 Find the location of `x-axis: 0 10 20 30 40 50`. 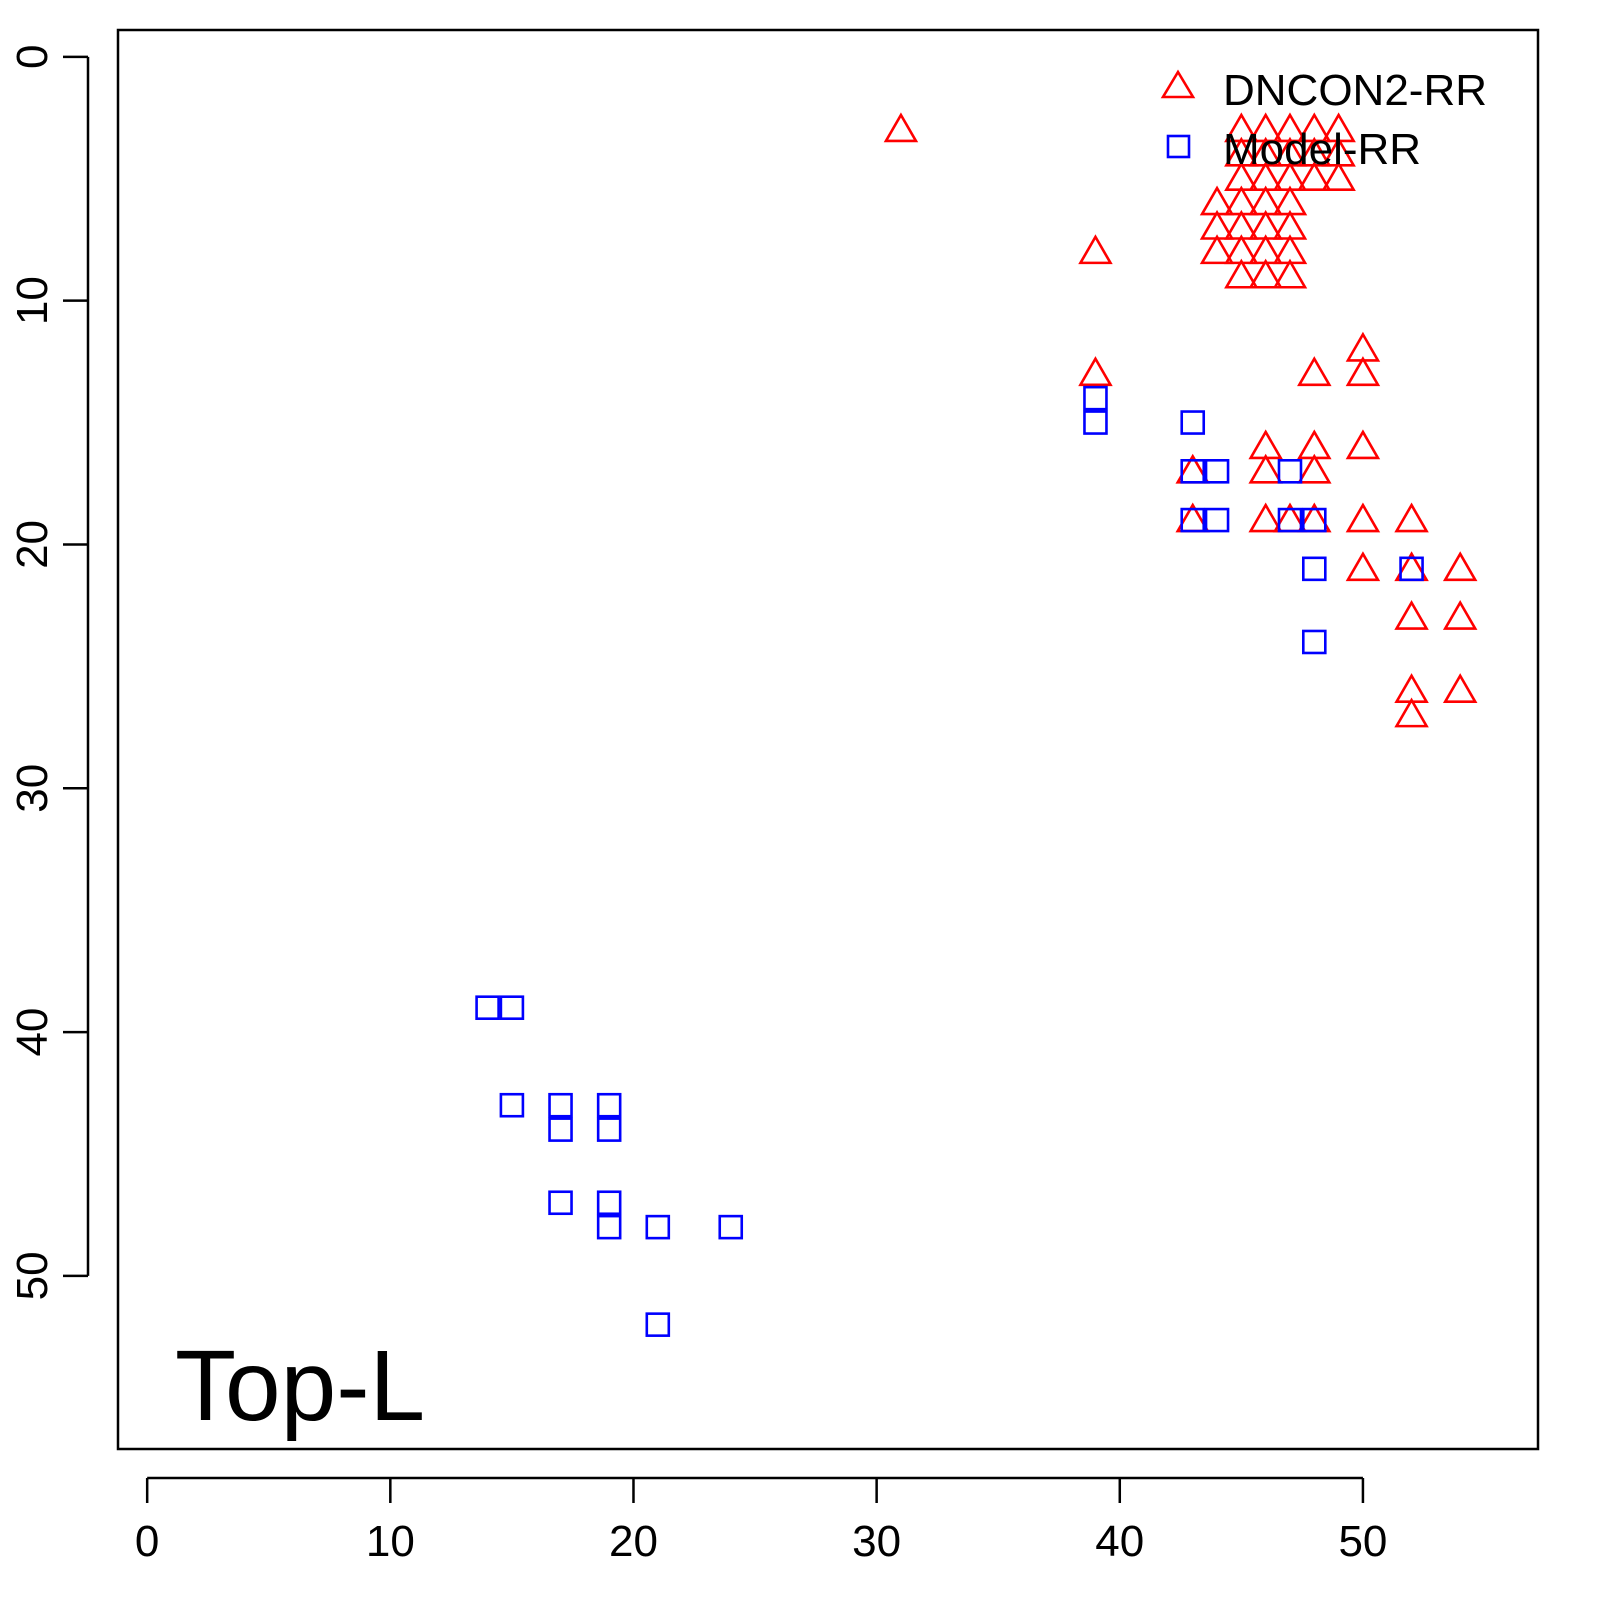

x-axis: 0 10 20 30 40 50 is located at coordinates (761, 1521).